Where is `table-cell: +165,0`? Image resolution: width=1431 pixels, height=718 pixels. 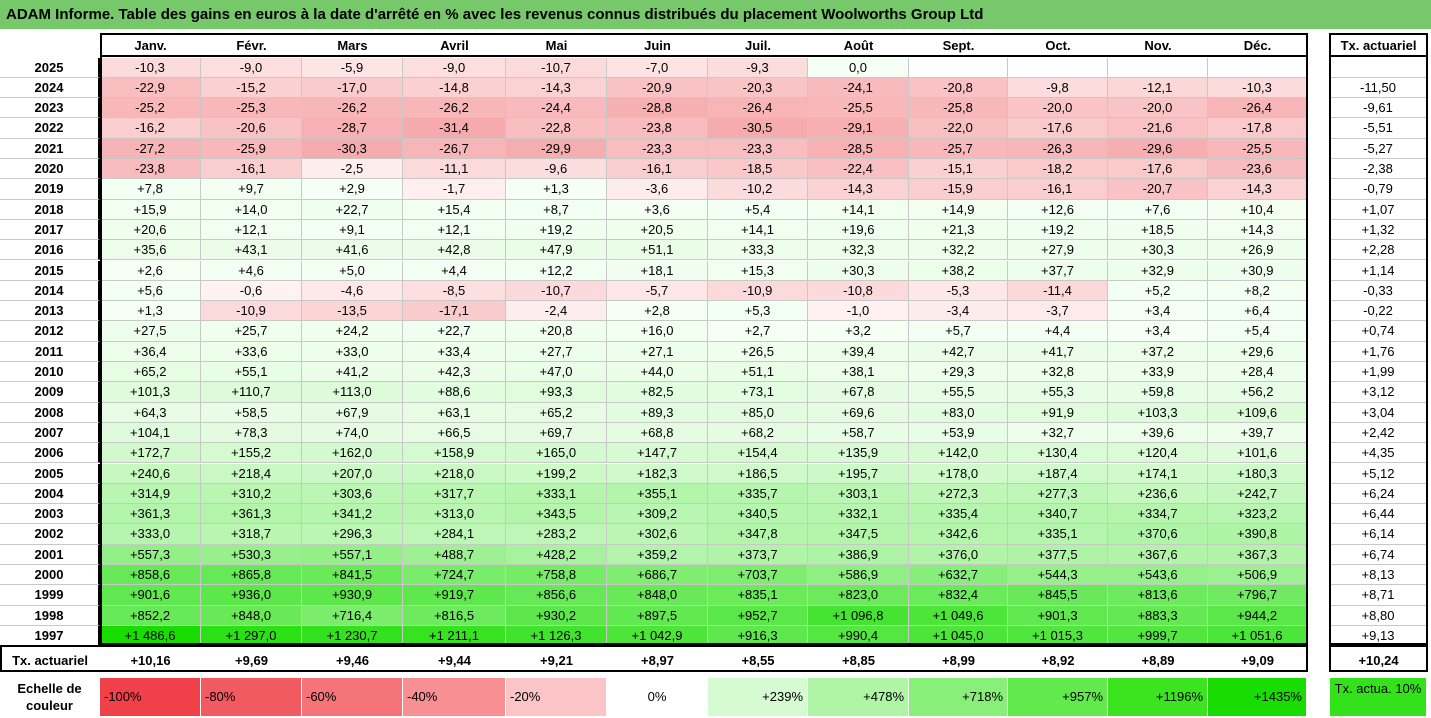 table-cell: +165,0 is located at coordinates (556, 453).